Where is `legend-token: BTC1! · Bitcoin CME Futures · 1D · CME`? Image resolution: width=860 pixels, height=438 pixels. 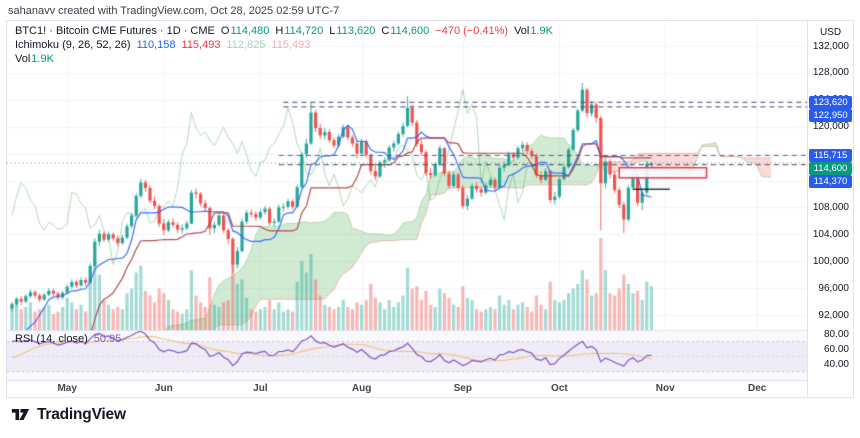 legend-token: BTC1! · Bitcoin CME Futures · 1D · CME is located at coordinates (115, 31).